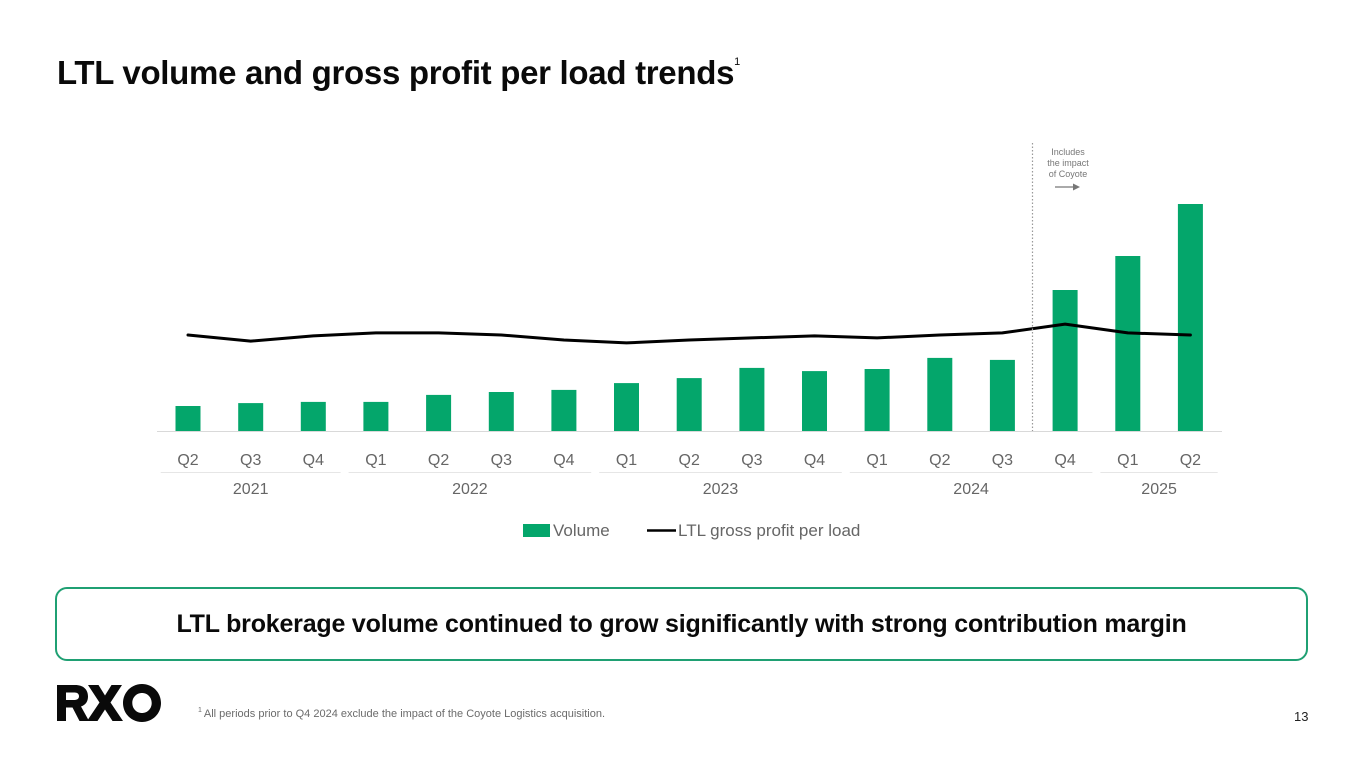 The image size is (1365, 768). Describe the element at coordinates (536, 530) in the screenshot. I see `legend-swatch-volume` at that location.